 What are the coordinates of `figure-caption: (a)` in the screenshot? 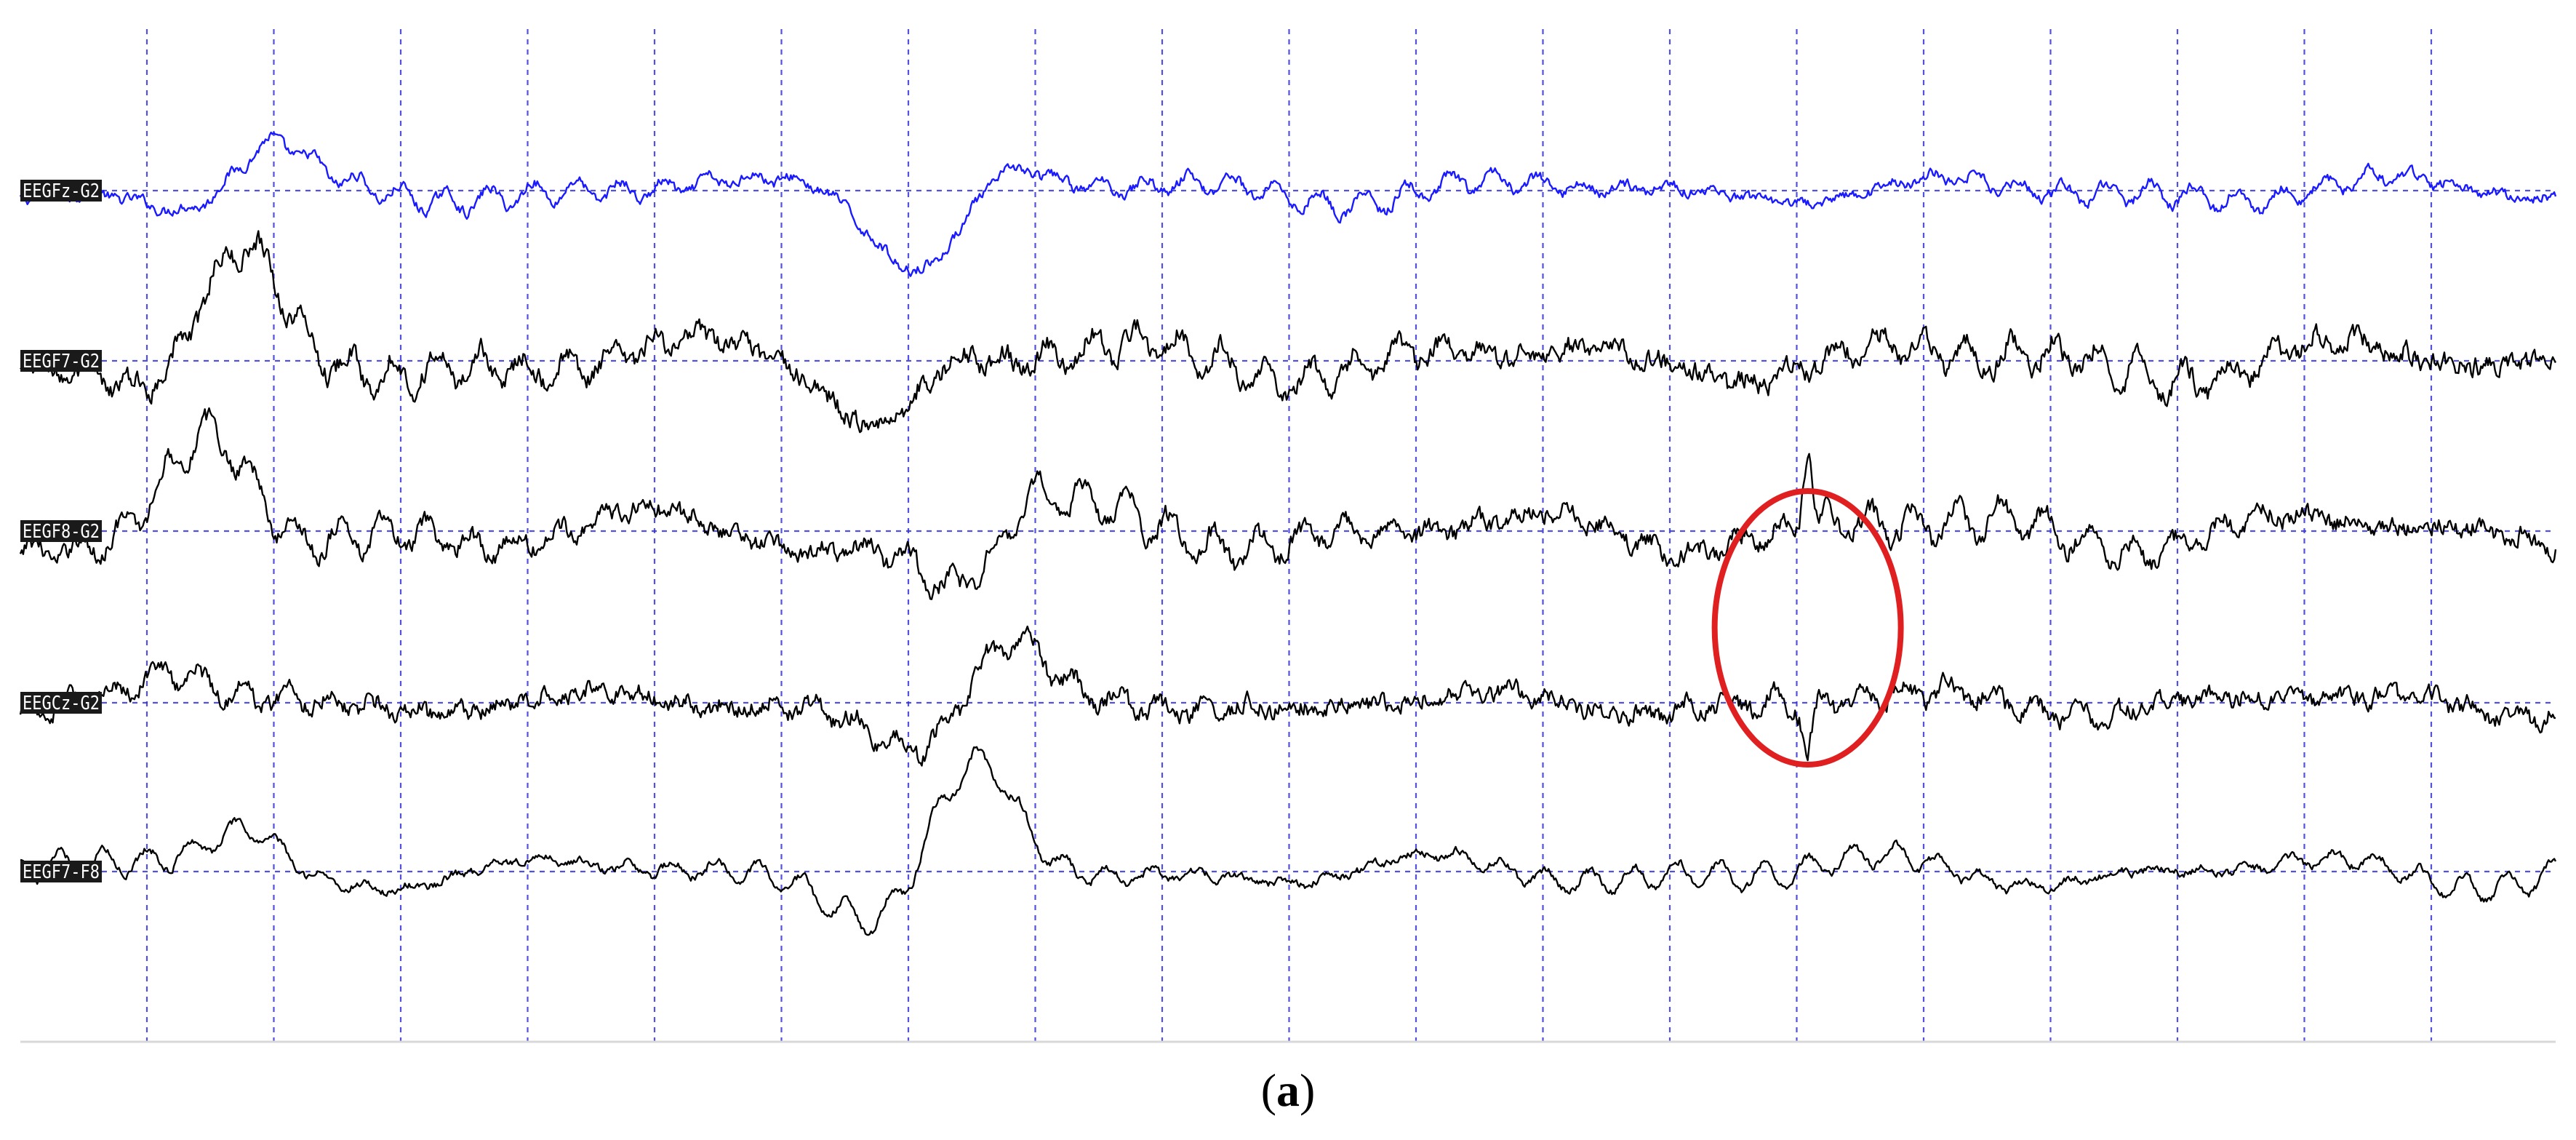 It's located at (1288, 1090).